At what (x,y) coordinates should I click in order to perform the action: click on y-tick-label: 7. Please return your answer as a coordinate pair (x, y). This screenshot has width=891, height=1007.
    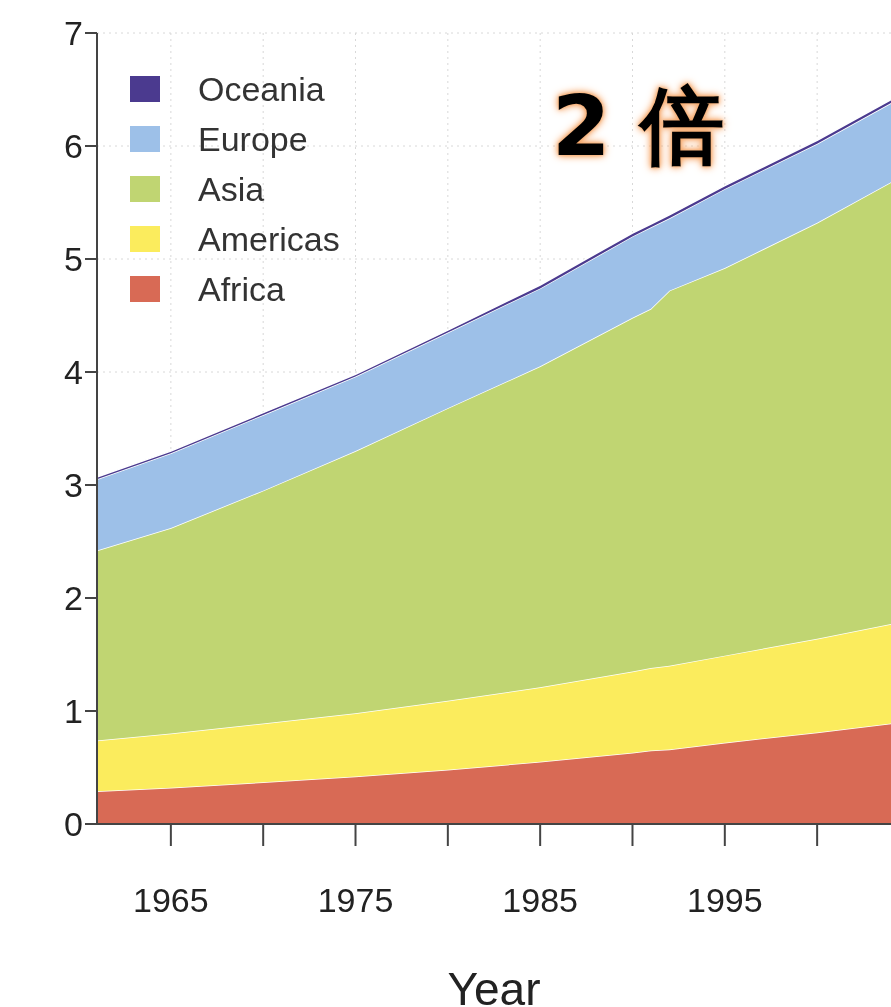
    Looking at the image, I should click on (73, 33).